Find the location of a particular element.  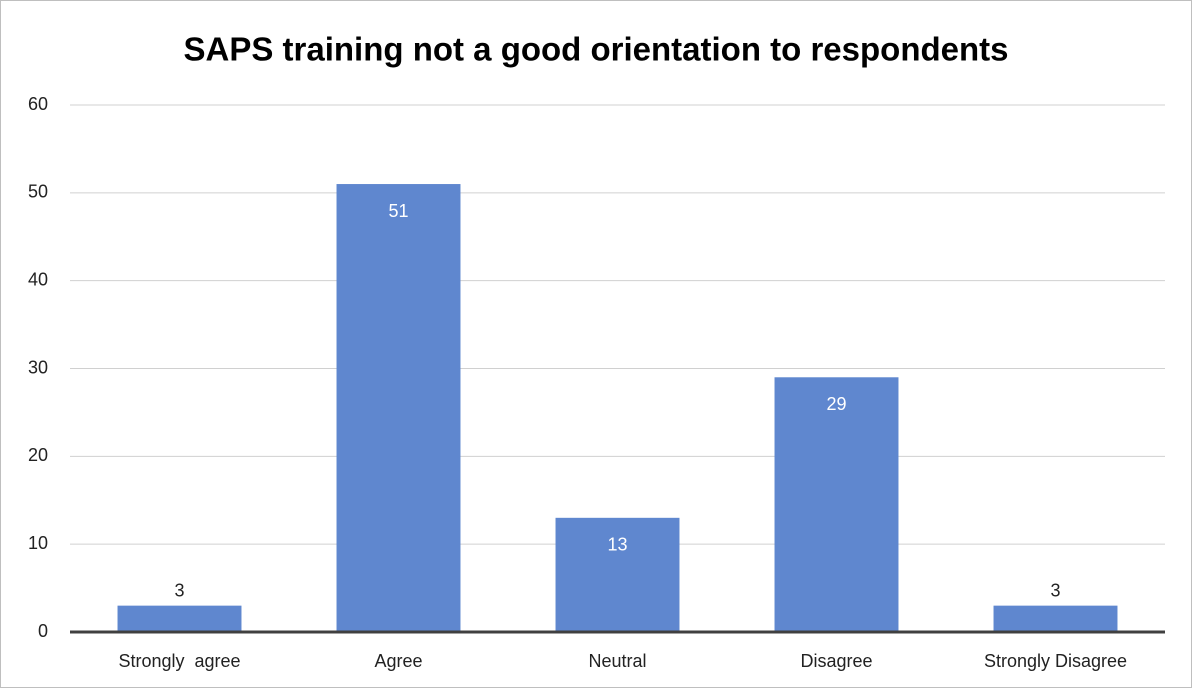

x-tick-label: Strongly Disagree is located at coordinates (1055, 661).